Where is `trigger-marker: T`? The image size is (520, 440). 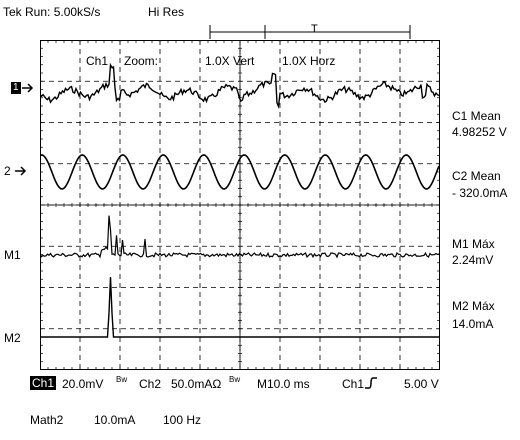
trigger-marker: T is located at coordinates (314, 29).